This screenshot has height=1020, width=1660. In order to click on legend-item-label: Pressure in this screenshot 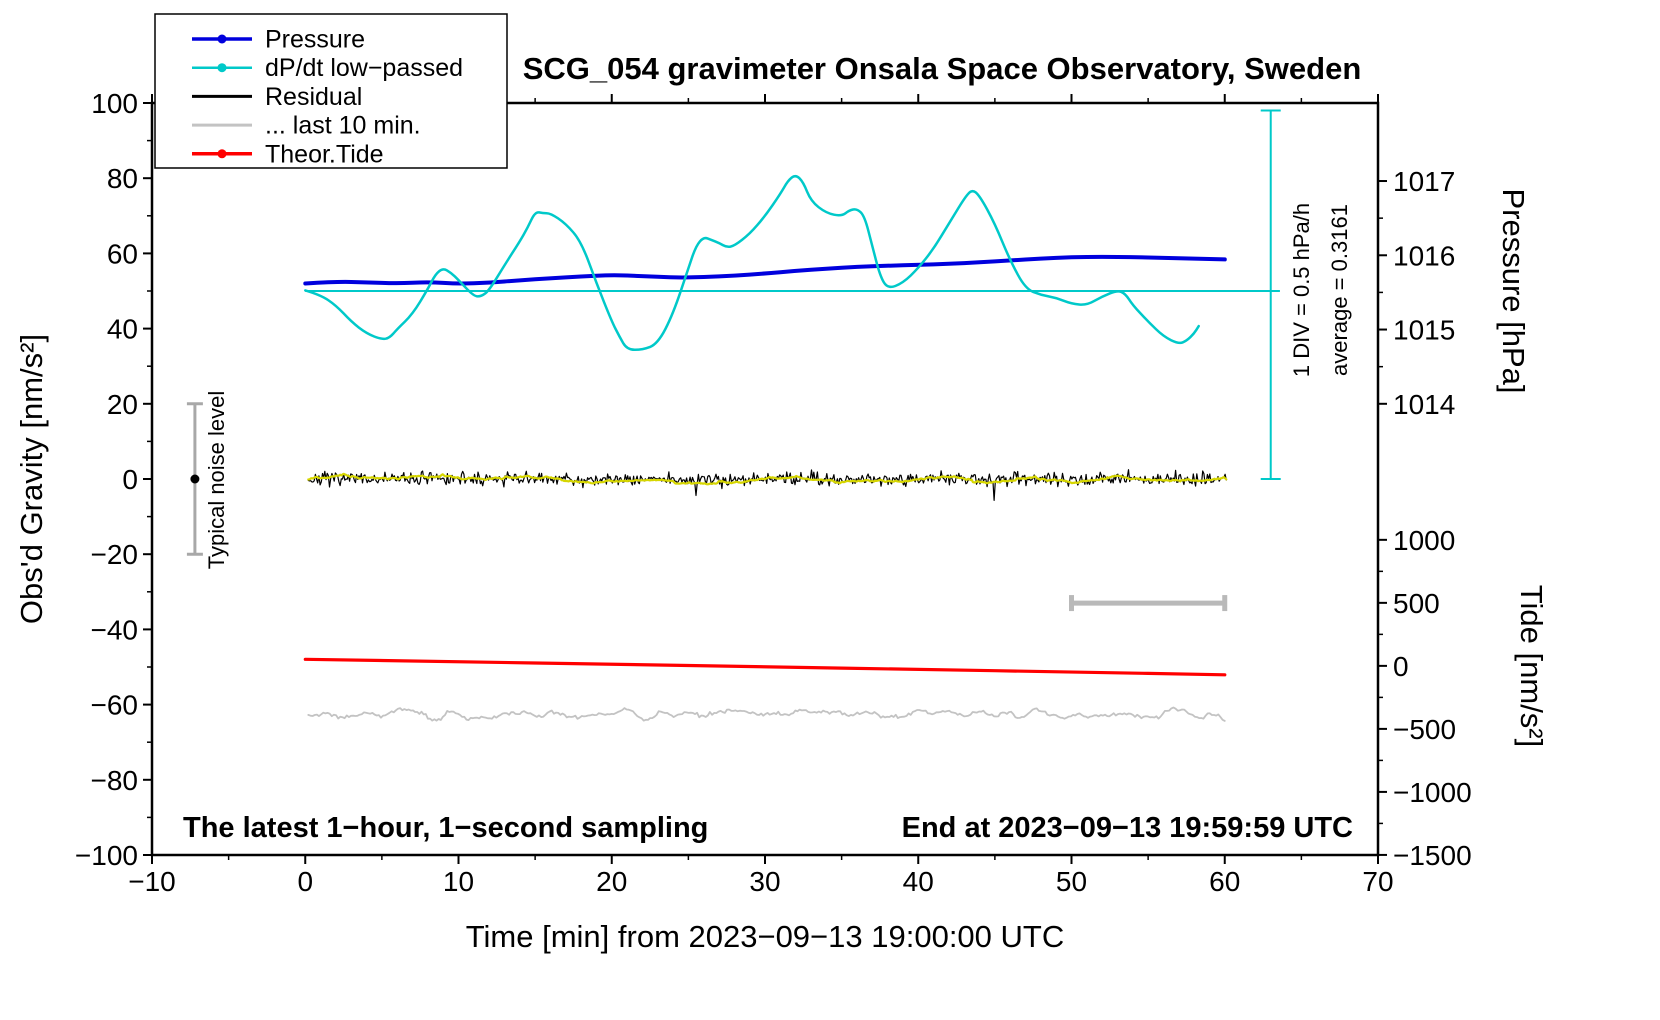, I will do `click(315, 40)`.